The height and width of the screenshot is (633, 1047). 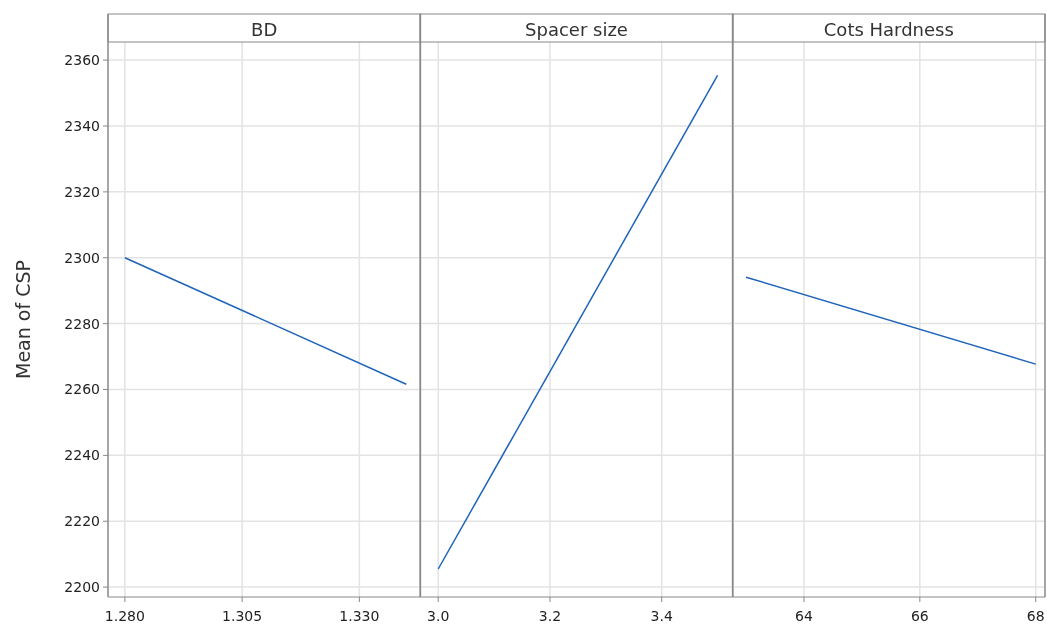 What do you see at coordinates (438, 616) in the screenshot?
I see `x-tick-label: 3.0` at bounding box center [438, 616].